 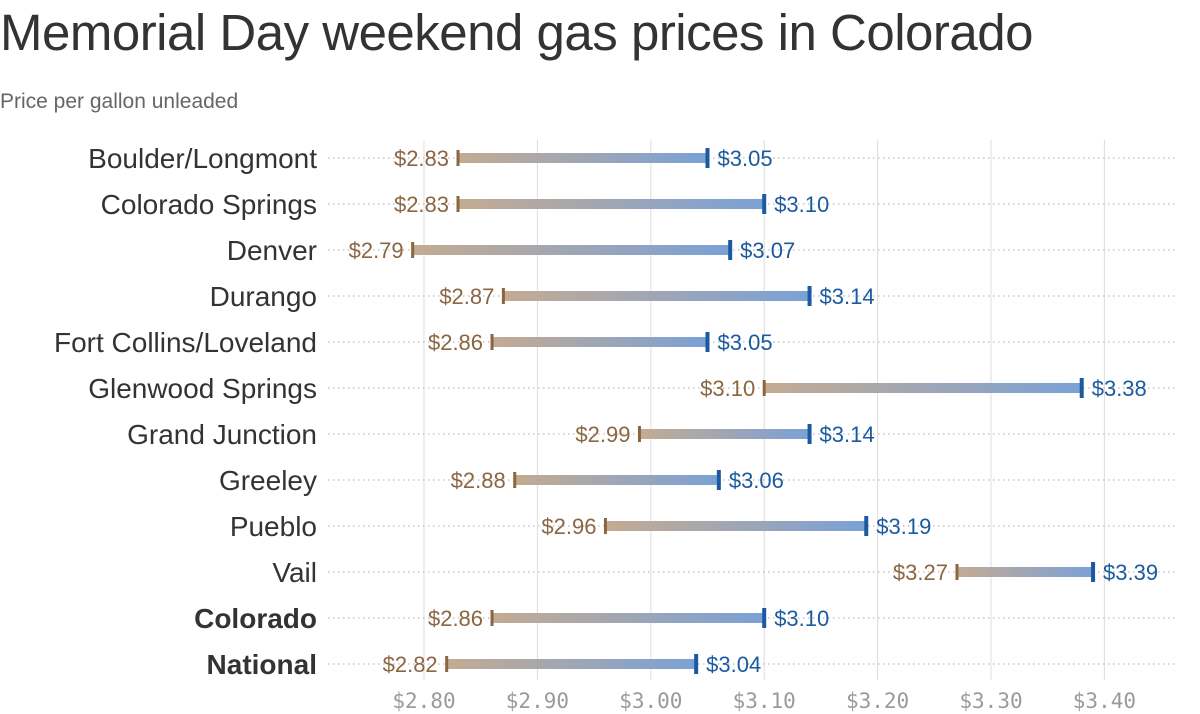 I want to click on chart-row: Colorado Springs $2.83 $3.10, so click(x=639, y=204).